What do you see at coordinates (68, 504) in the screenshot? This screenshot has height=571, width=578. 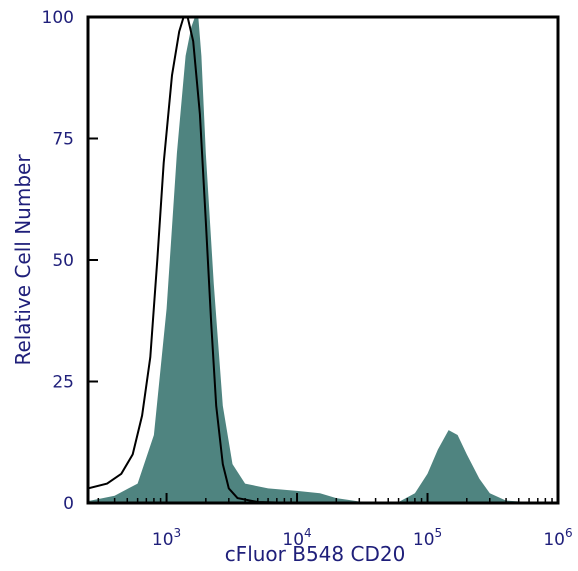 I see `y-tick-label: 0` at bounding box center [68, 504].